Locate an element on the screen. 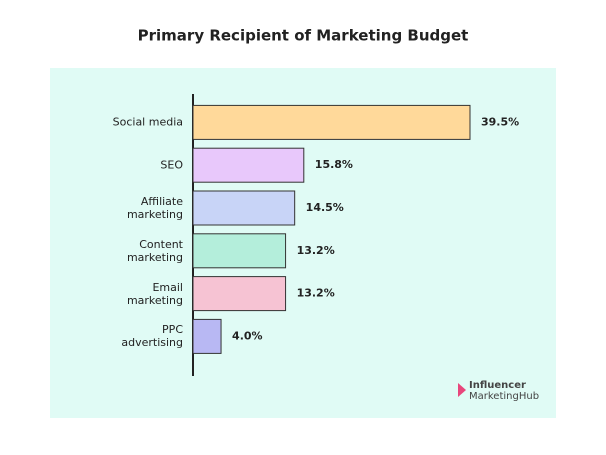 The image size is (606, 455). value-label: 4.0% is located at coordinates (247, 335).